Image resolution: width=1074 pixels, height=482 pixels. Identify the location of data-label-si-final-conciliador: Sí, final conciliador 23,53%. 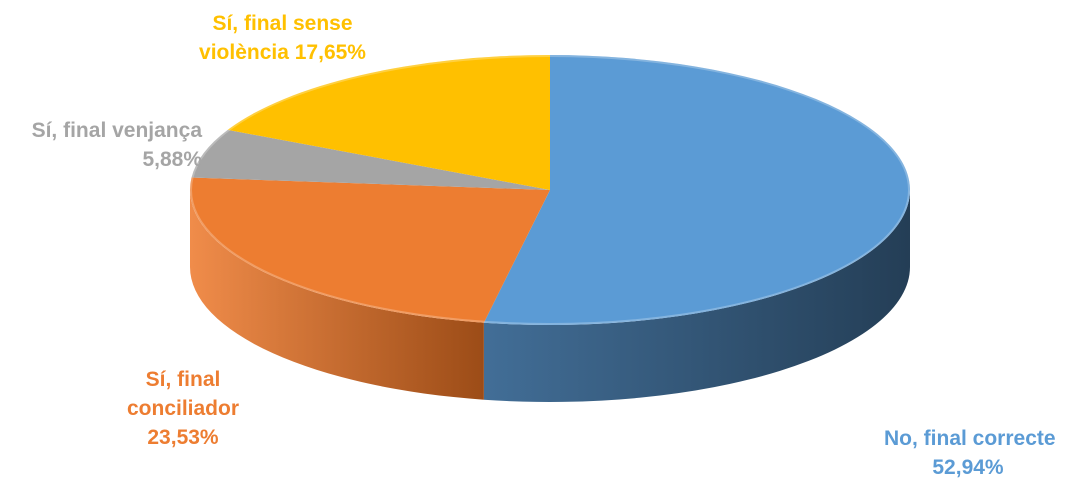
(183, 408).